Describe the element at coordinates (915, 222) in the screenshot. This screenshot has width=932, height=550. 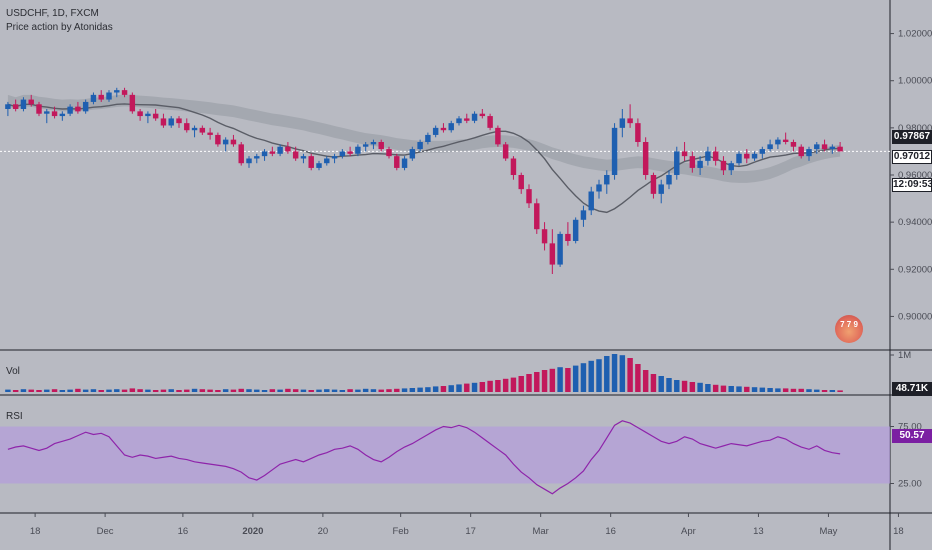
I see `price-tick-label: 0.94000` at that location.